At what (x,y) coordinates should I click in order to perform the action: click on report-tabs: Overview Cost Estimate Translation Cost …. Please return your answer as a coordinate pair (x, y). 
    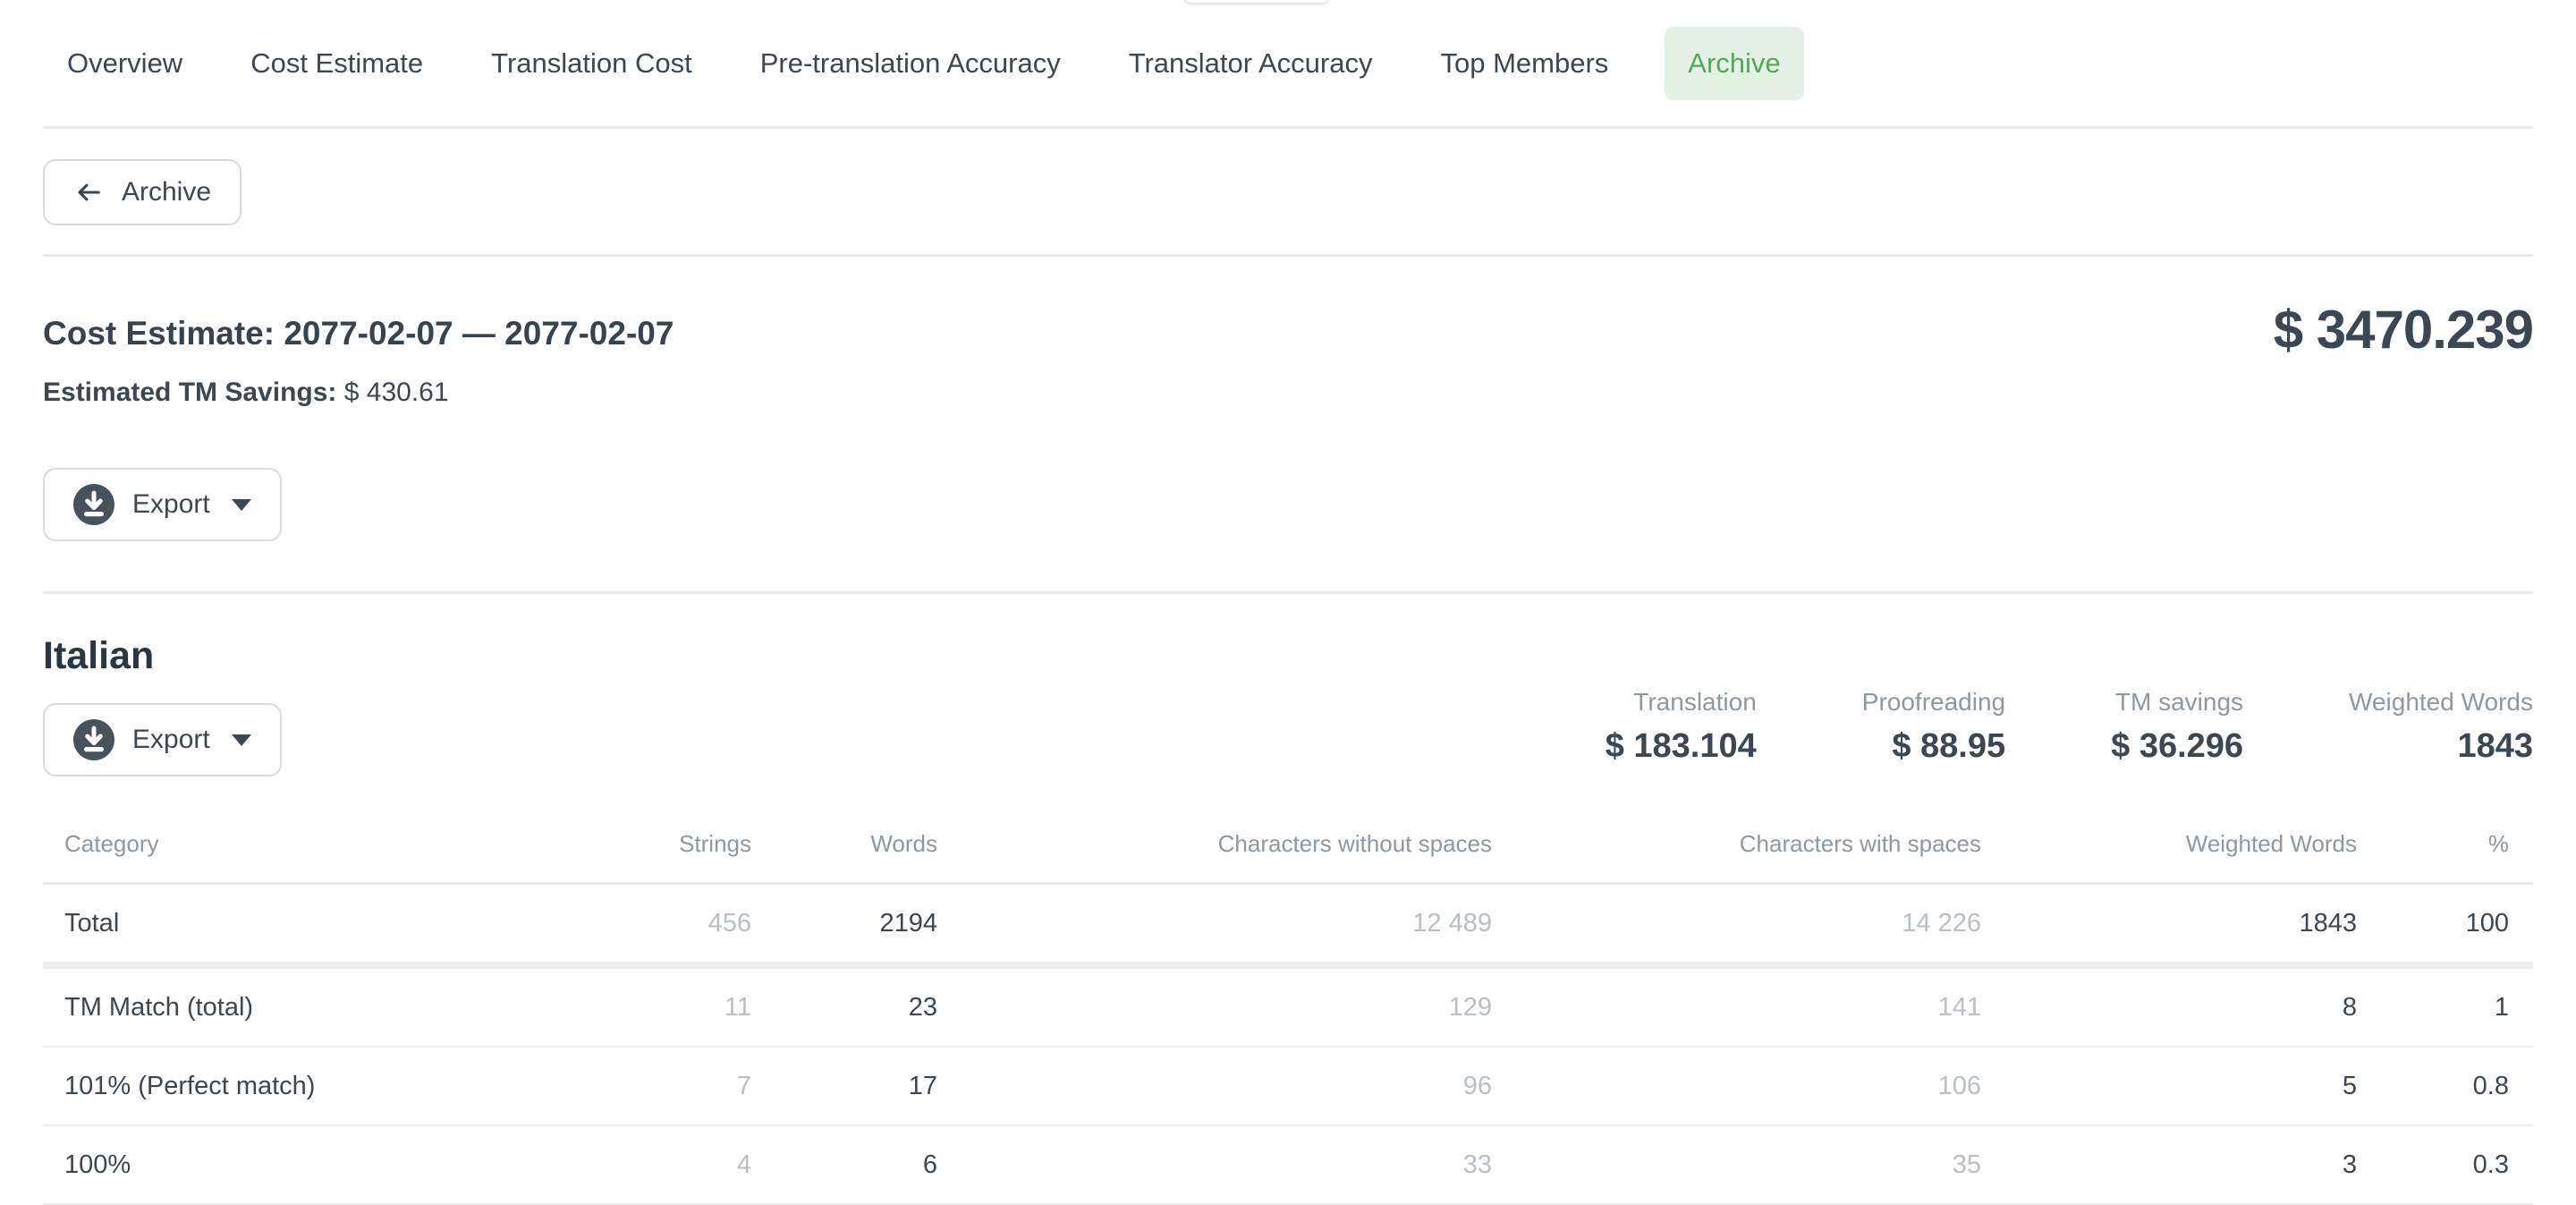
    Looking at the image, I should click on (1288, 63).